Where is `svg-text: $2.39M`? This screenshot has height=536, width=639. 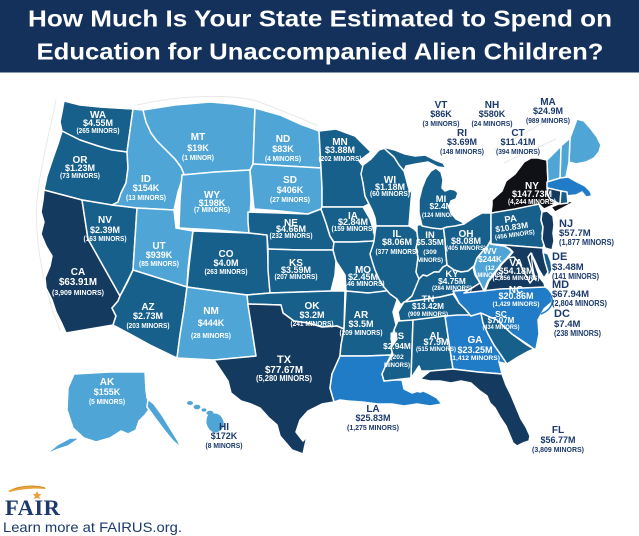 svg-text: $2.39M is located at coordinates (105, 230).